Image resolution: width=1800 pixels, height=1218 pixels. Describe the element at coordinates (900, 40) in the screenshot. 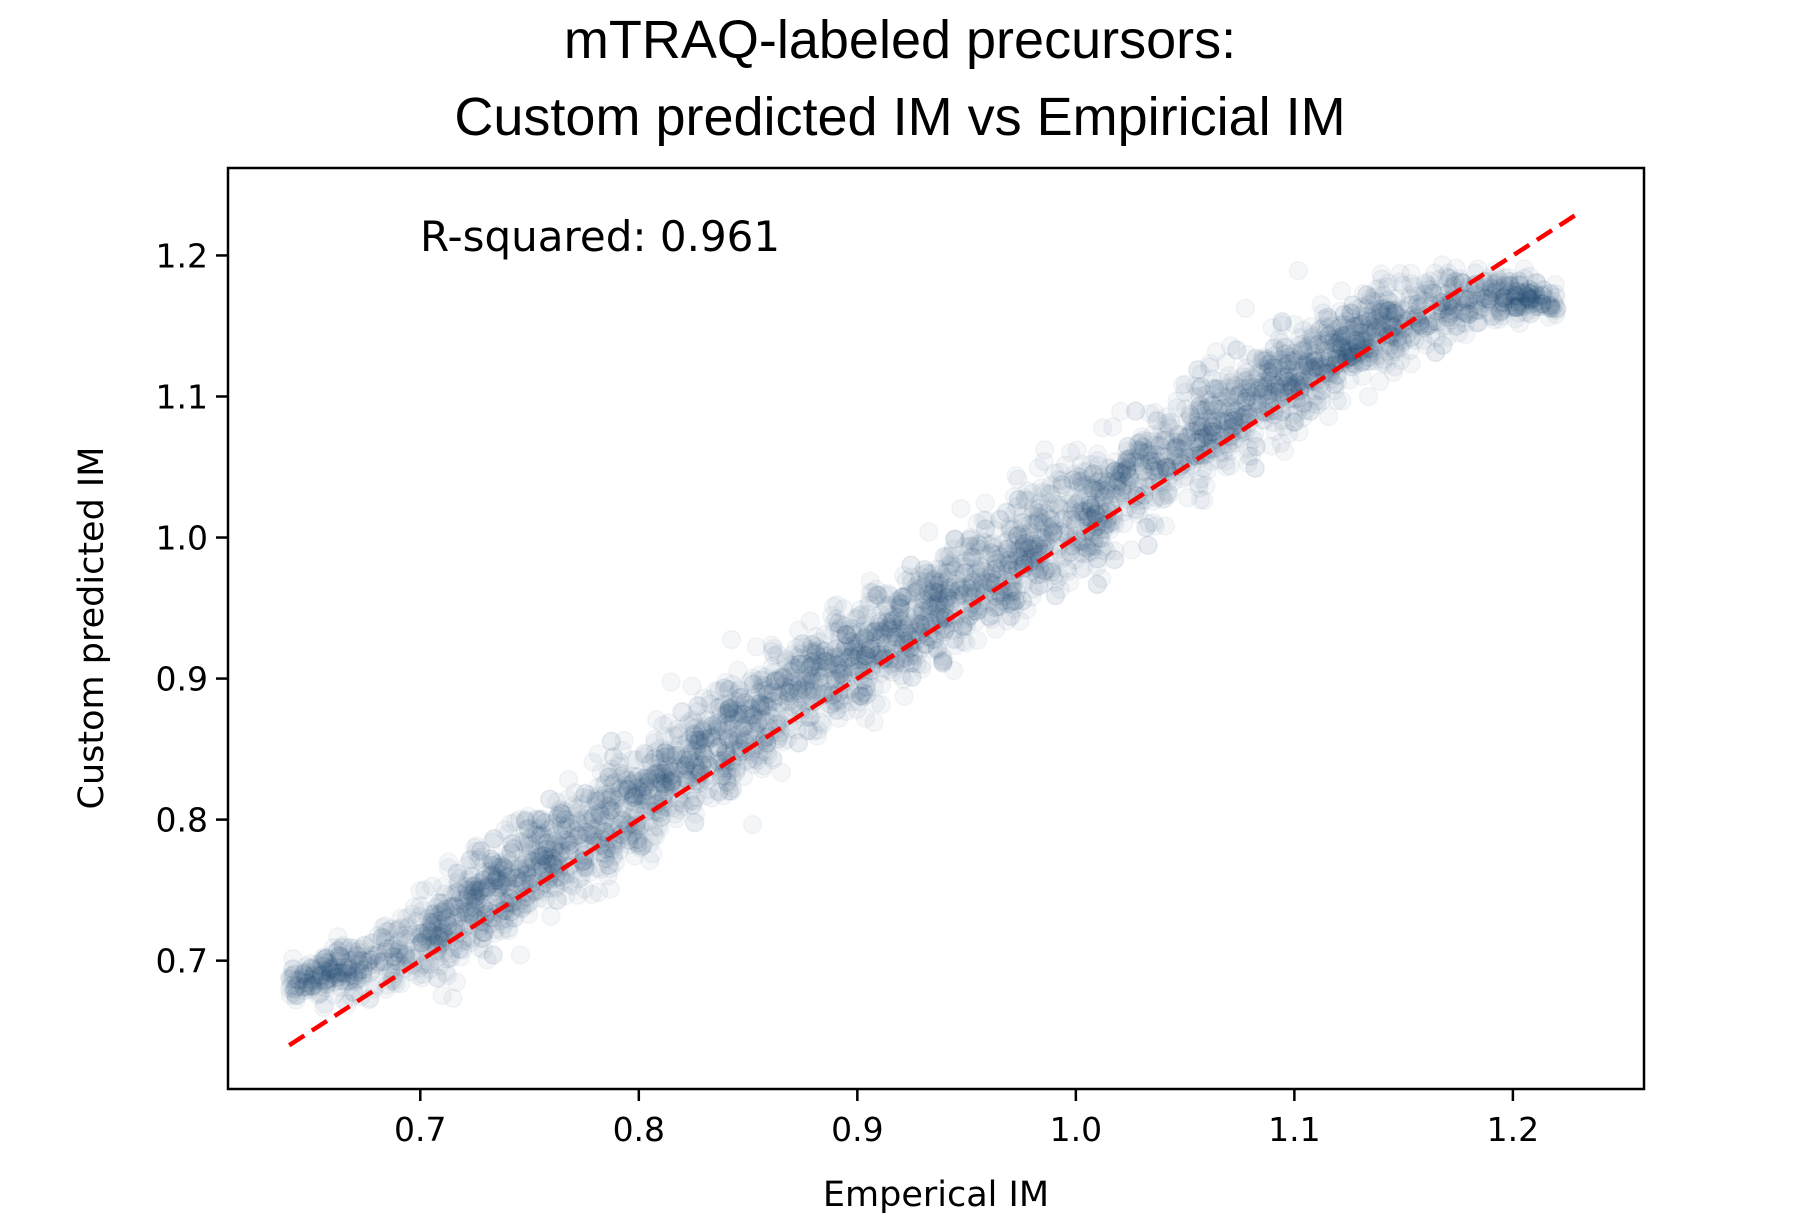

I see `chart-title-line-1: mTRAQ-labeled precursors:` at that location.